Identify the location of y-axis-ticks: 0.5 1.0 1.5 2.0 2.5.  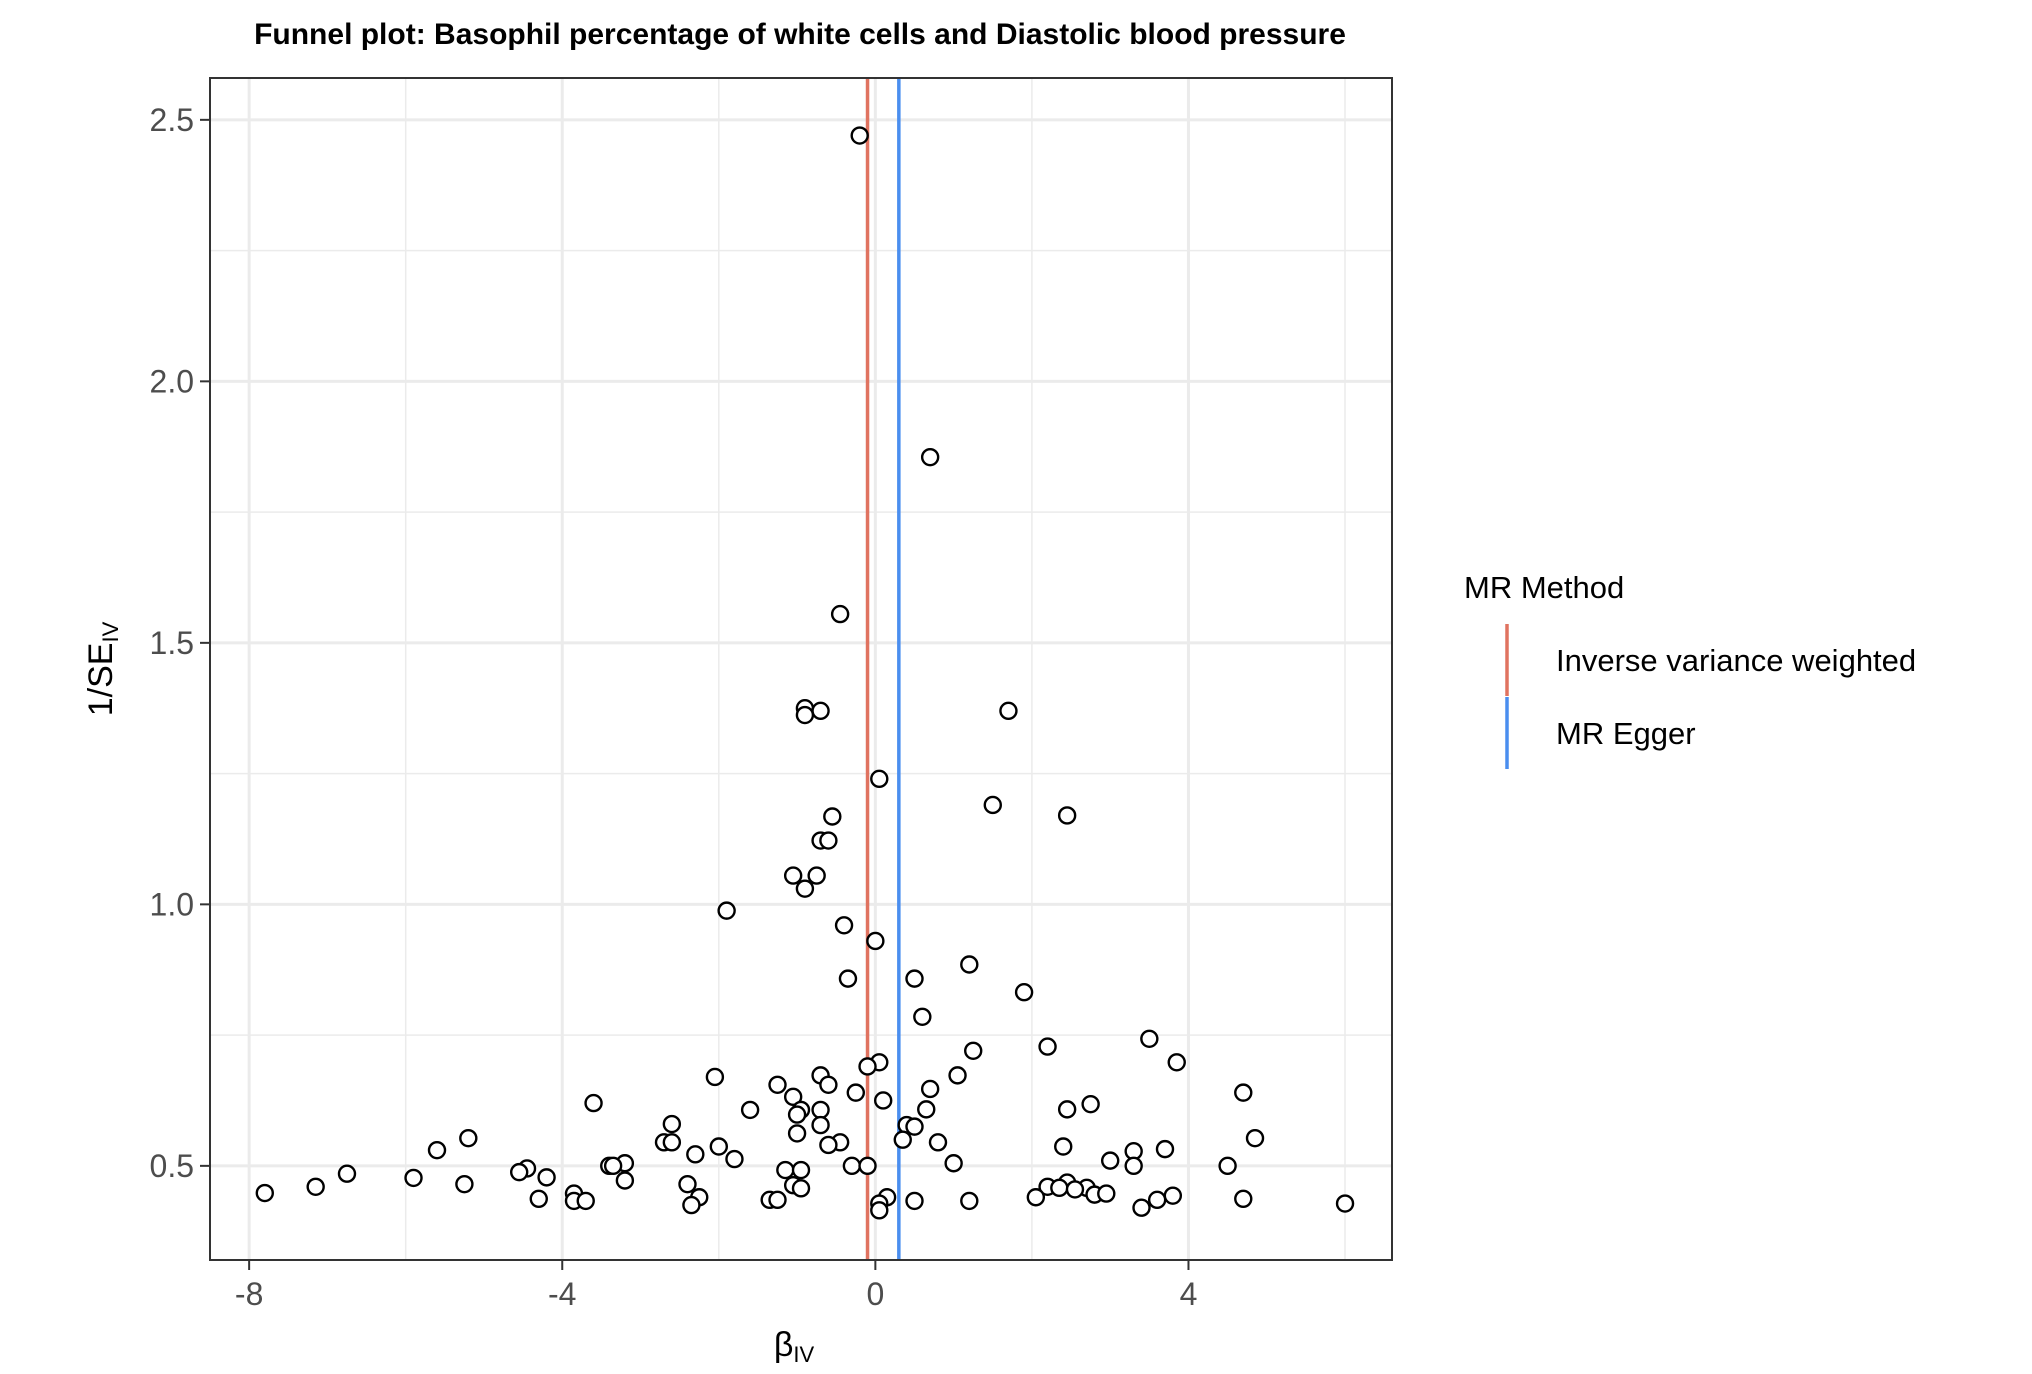
(180, 643).